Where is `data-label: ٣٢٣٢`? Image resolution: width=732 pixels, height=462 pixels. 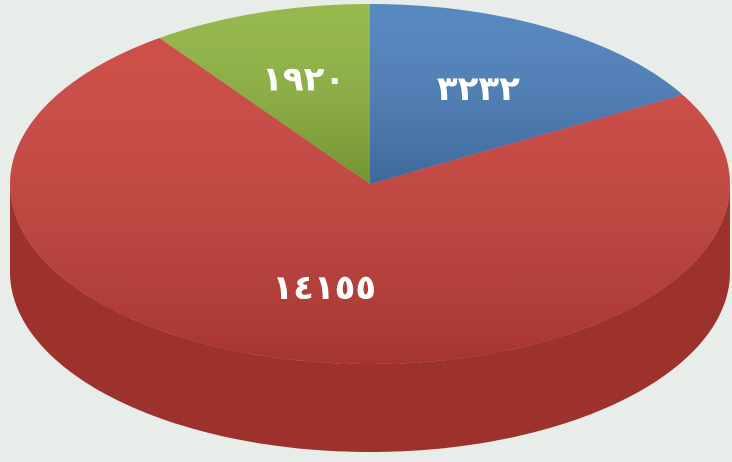 data-label: ٣٢٣٢ is located at coordinates (478, 89).